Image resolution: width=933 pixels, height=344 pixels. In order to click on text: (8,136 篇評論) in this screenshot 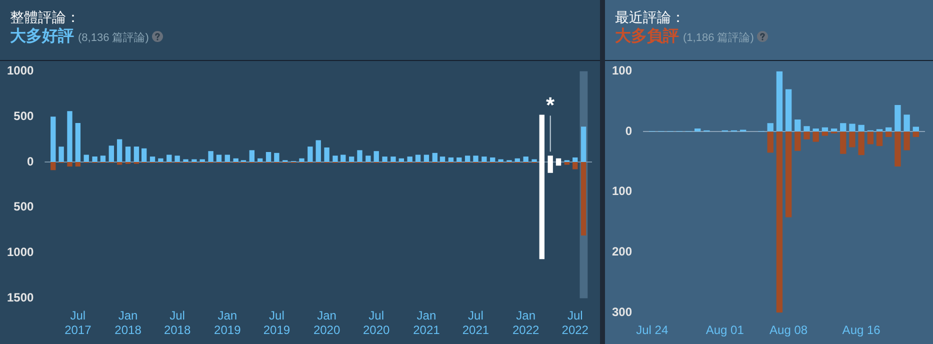, I will do `click(113, 38)`.